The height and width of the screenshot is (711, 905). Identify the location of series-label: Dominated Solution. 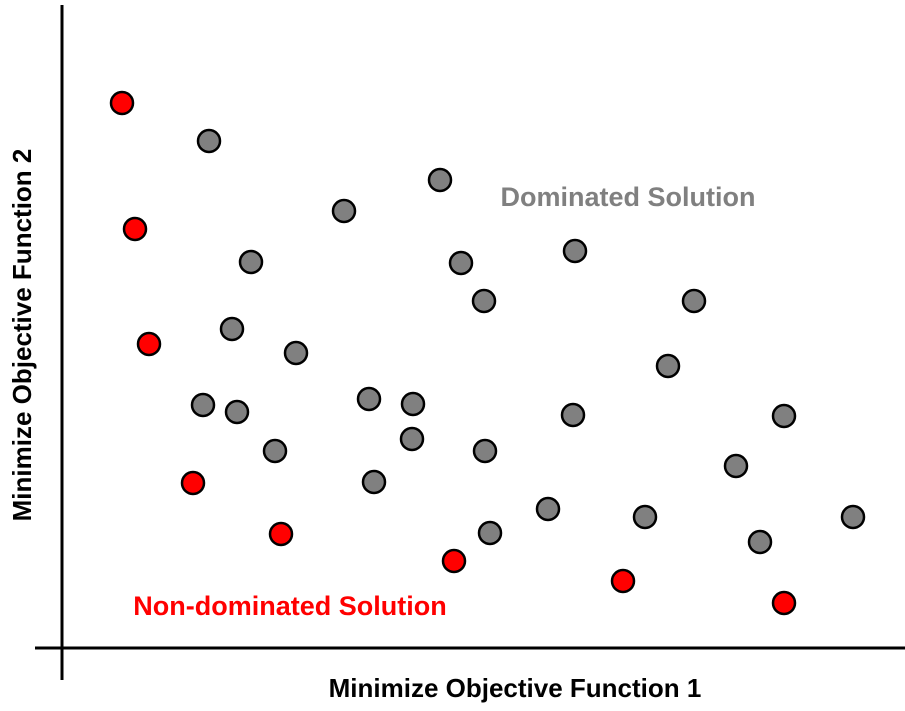
(628, 197).